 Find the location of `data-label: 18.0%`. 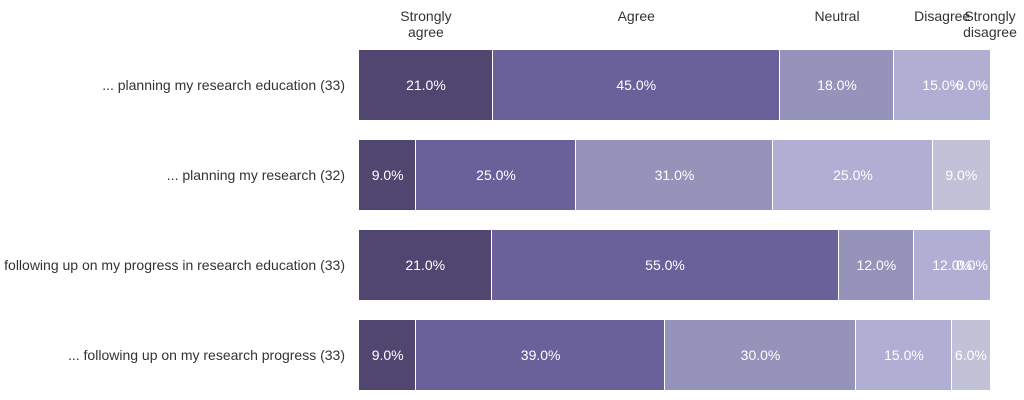

data-label: 18.0% is located at coordinates (837, 85).